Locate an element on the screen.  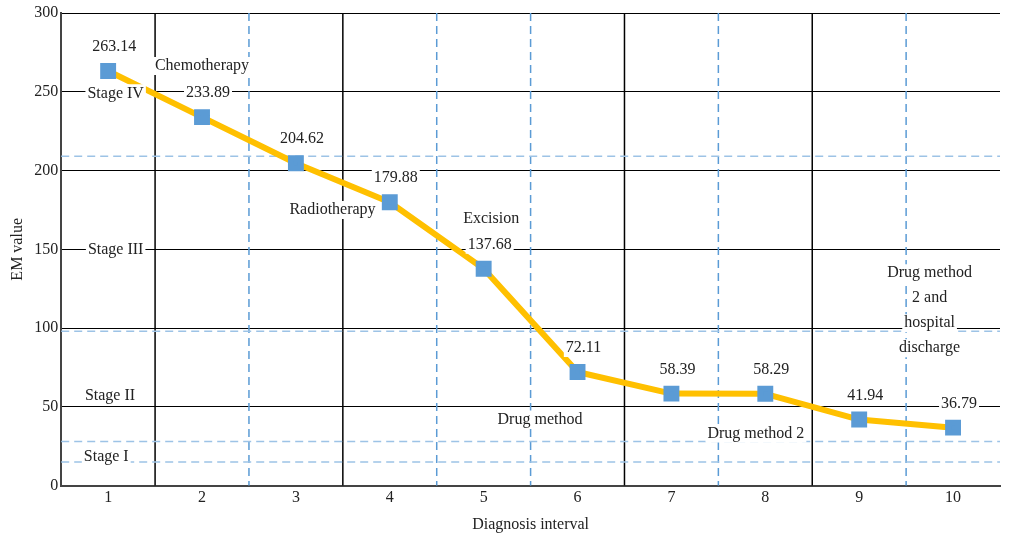
annotation: Stage I is located at coordinates (106, 456).